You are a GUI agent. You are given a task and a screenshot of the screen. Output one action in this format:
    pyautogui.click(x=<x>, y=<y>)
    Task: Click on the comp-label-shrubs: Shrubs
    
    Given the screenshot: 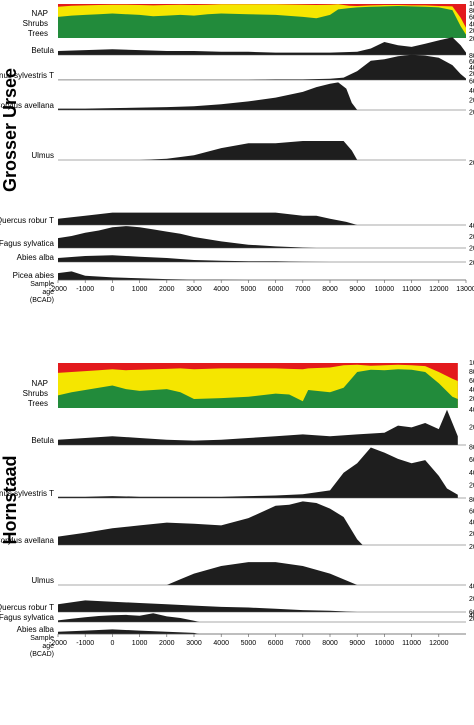 What is the action you would take?
    pyautogui.click(x=35, y=393)
    